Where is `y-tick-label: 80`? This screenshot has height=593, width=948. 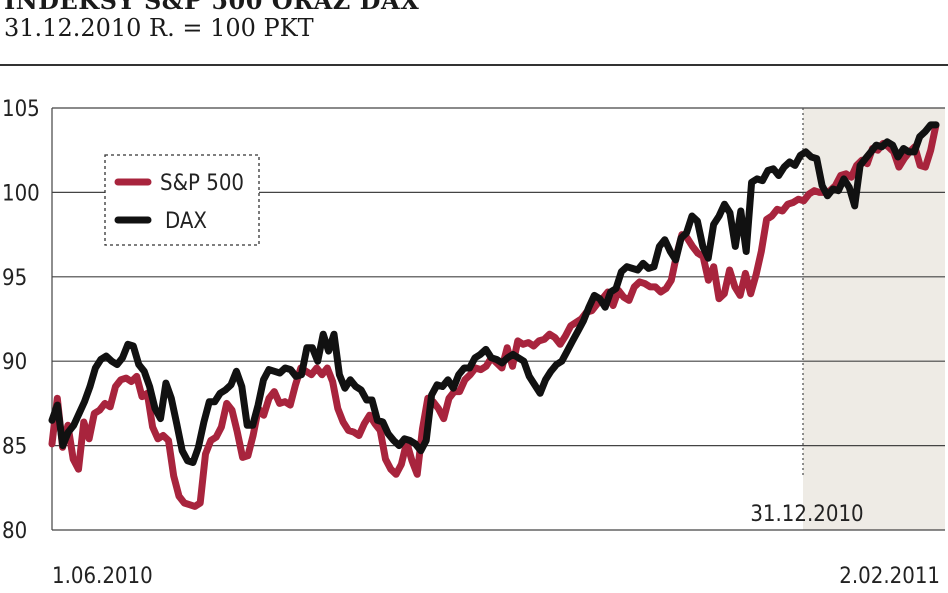
y-tick-label: 80 is located at coordinates (14, 531).